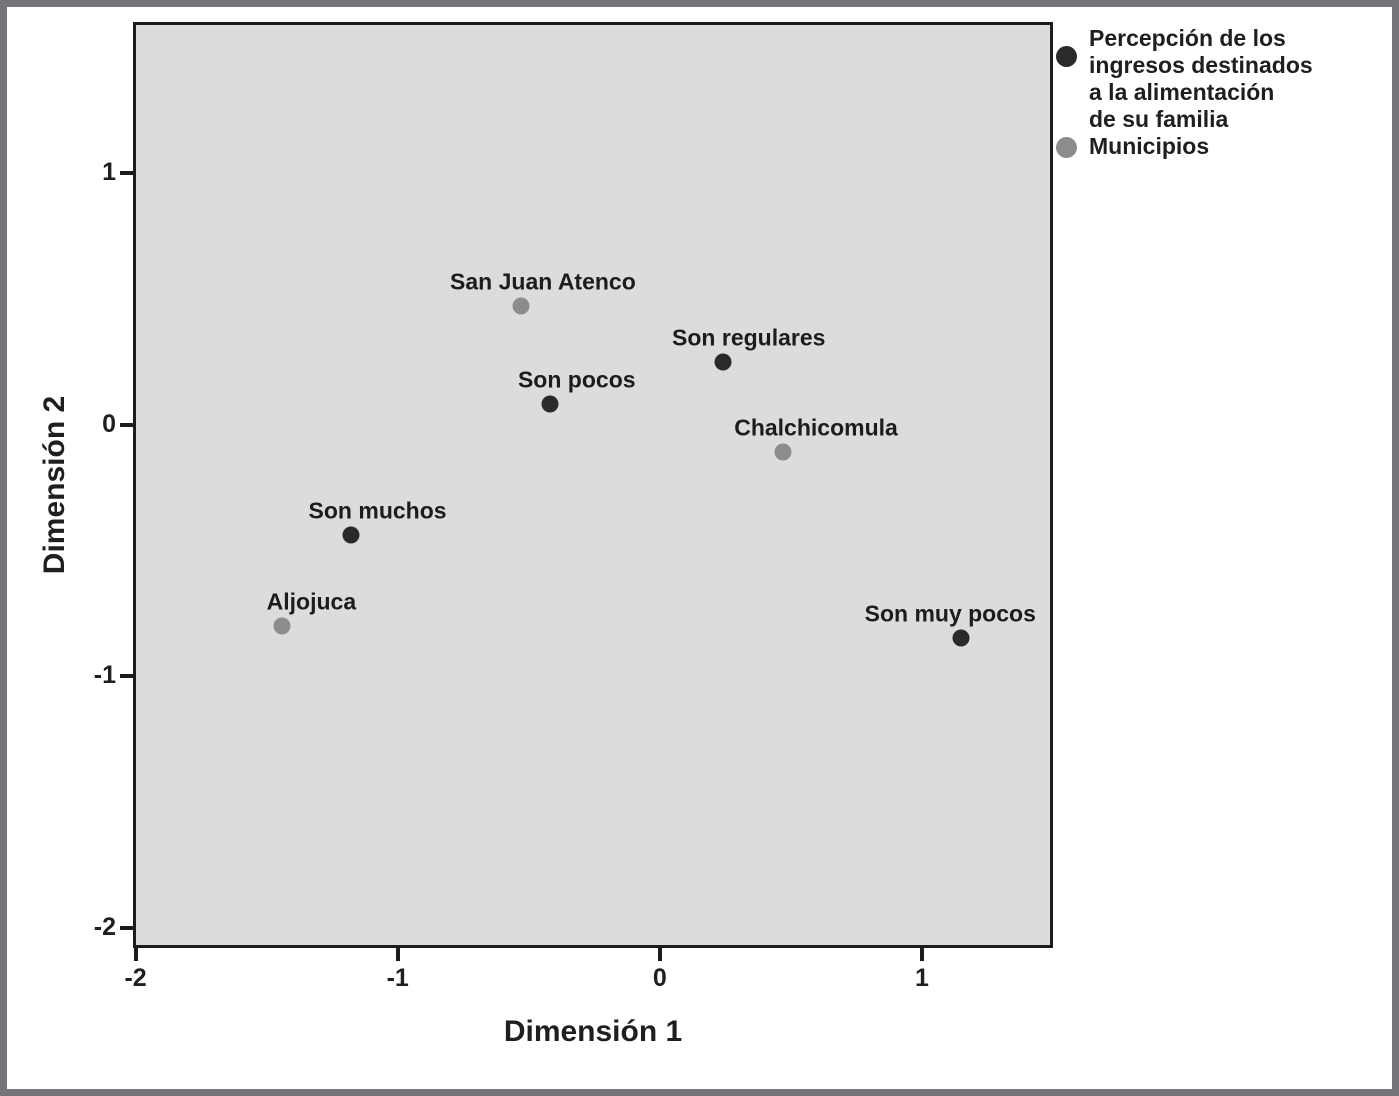 This screenshot has height=1096, width=1399. I want to click on x-axis-tick-label: -2, so click(135, 978).